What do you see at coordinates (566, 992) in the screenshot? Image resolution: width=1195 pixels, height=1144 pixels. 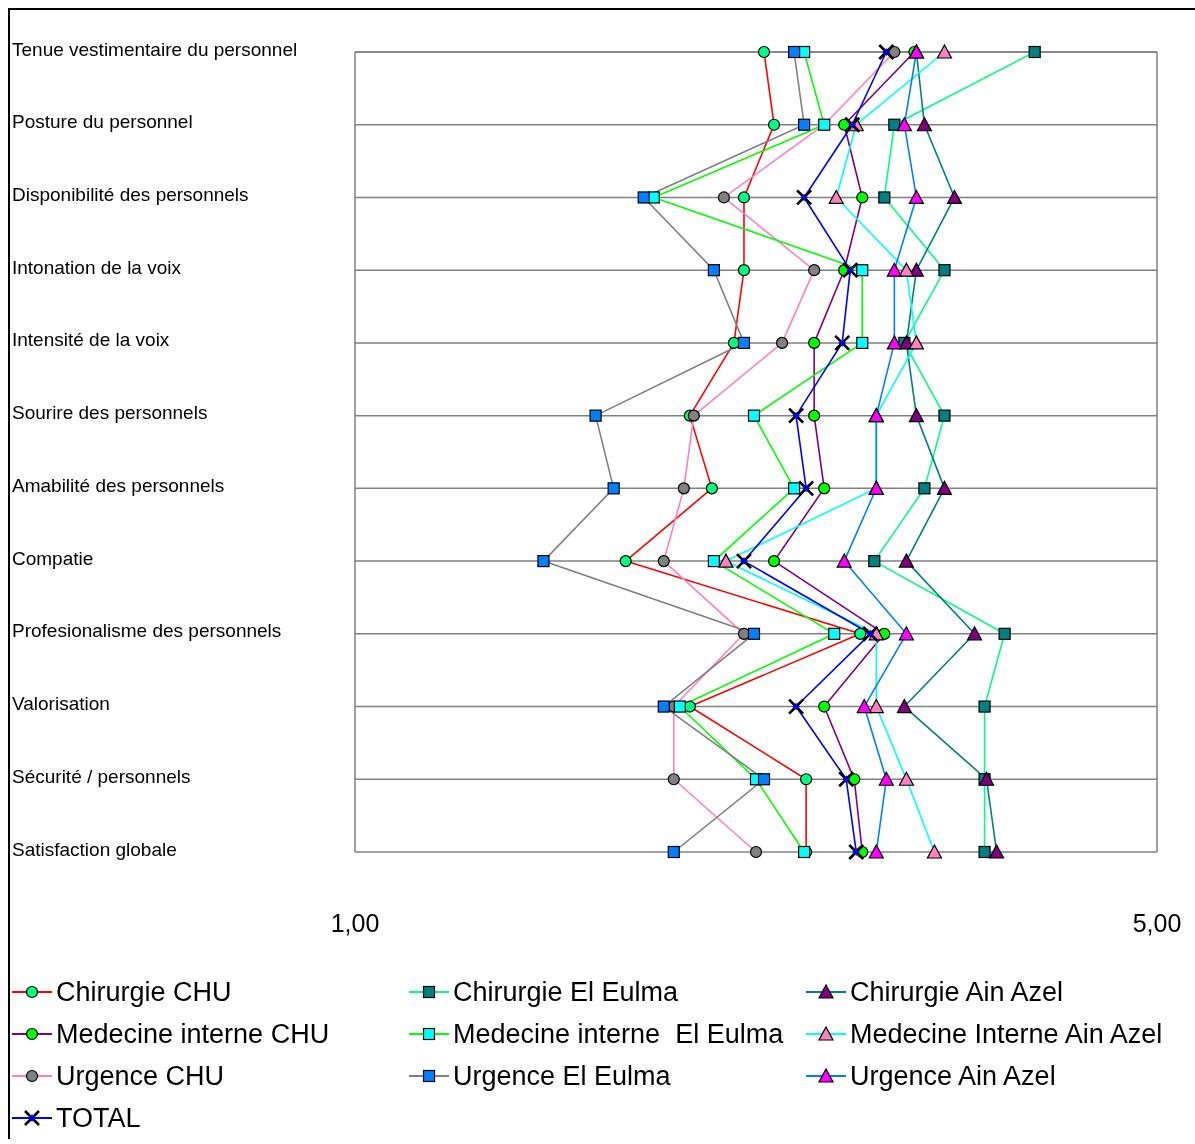 I see `legend-label: Chirurgie El Eulma` at bounding box center [566, 992].